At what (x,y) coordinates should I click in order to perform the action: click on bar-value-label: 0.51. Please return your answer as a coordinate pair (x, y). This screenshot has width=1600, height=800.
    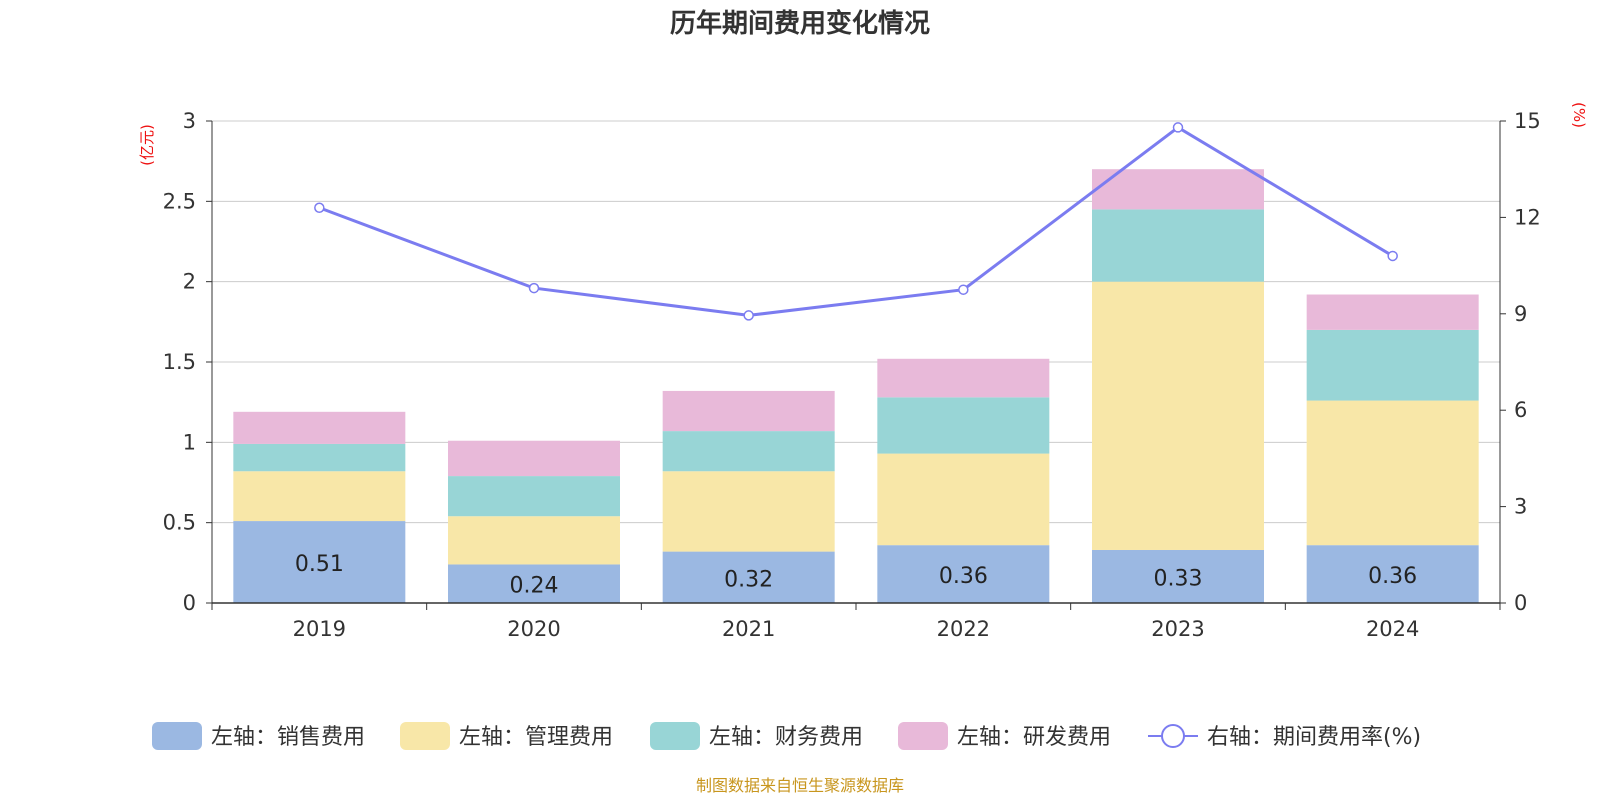
    Looking at the image, I should click on (319, 564).